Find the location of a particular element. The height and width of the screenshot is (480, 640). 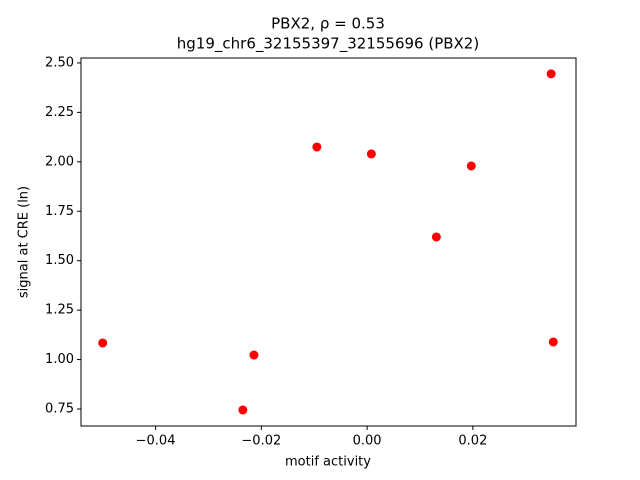

x-tick-label: 0.00 is located at coordinates (367, 441).